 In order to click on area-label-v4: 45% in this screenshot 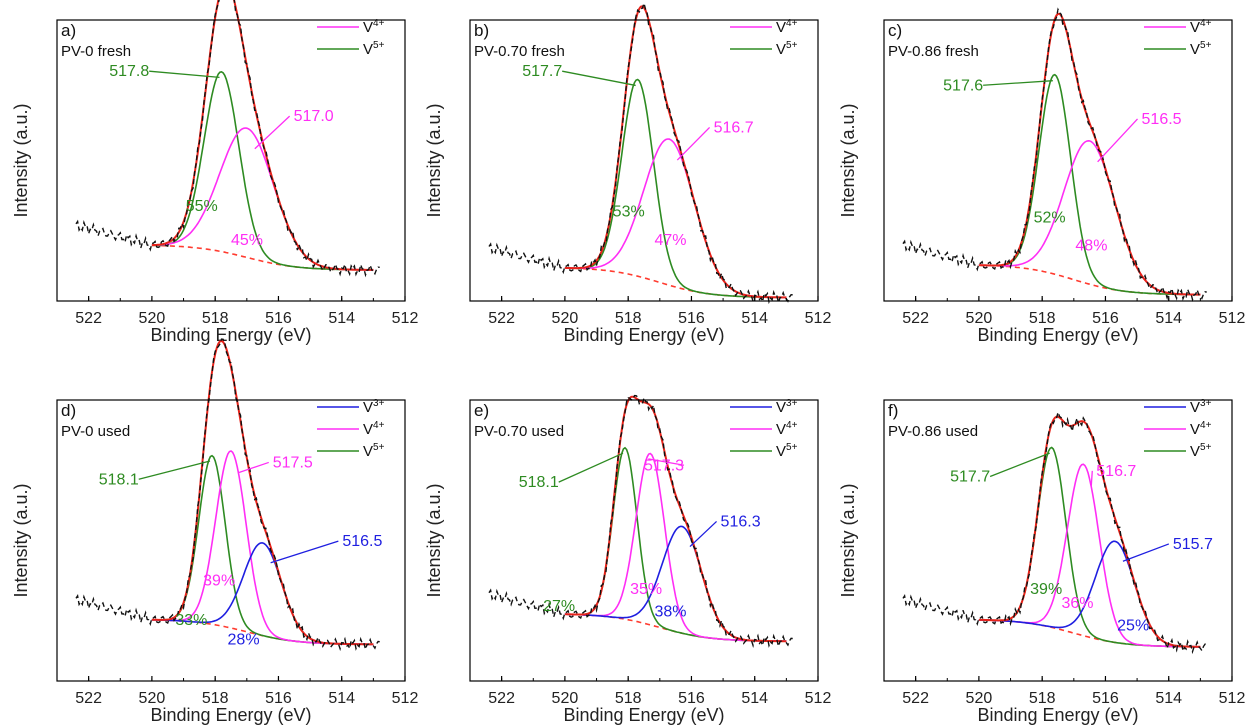, I will do `click(247, 240)`.